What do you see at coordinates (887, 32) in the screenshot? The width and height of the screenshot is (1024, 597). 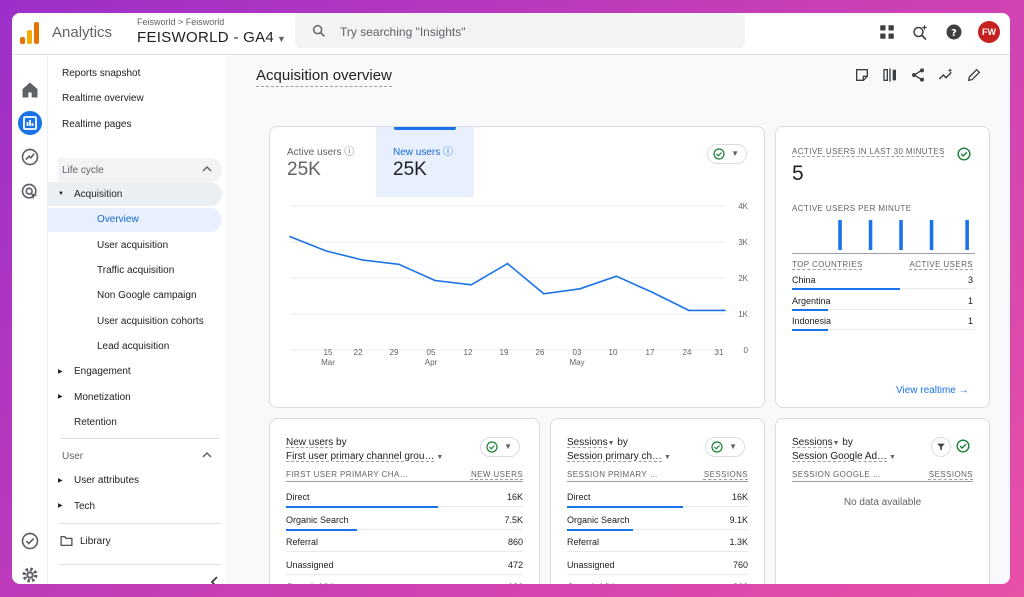 I see `apps-grid-icon` at bounding box center [887, 32].